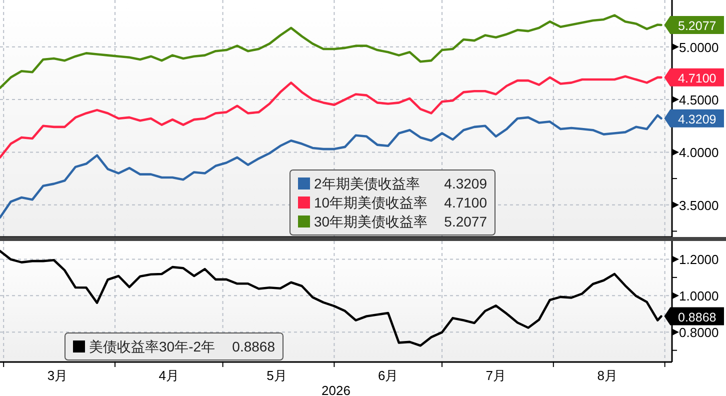 Image resolution: width=726 pixels, height=396 pixels. I want to click on legend-label: 10年期美债收益率, so click(371, 202).